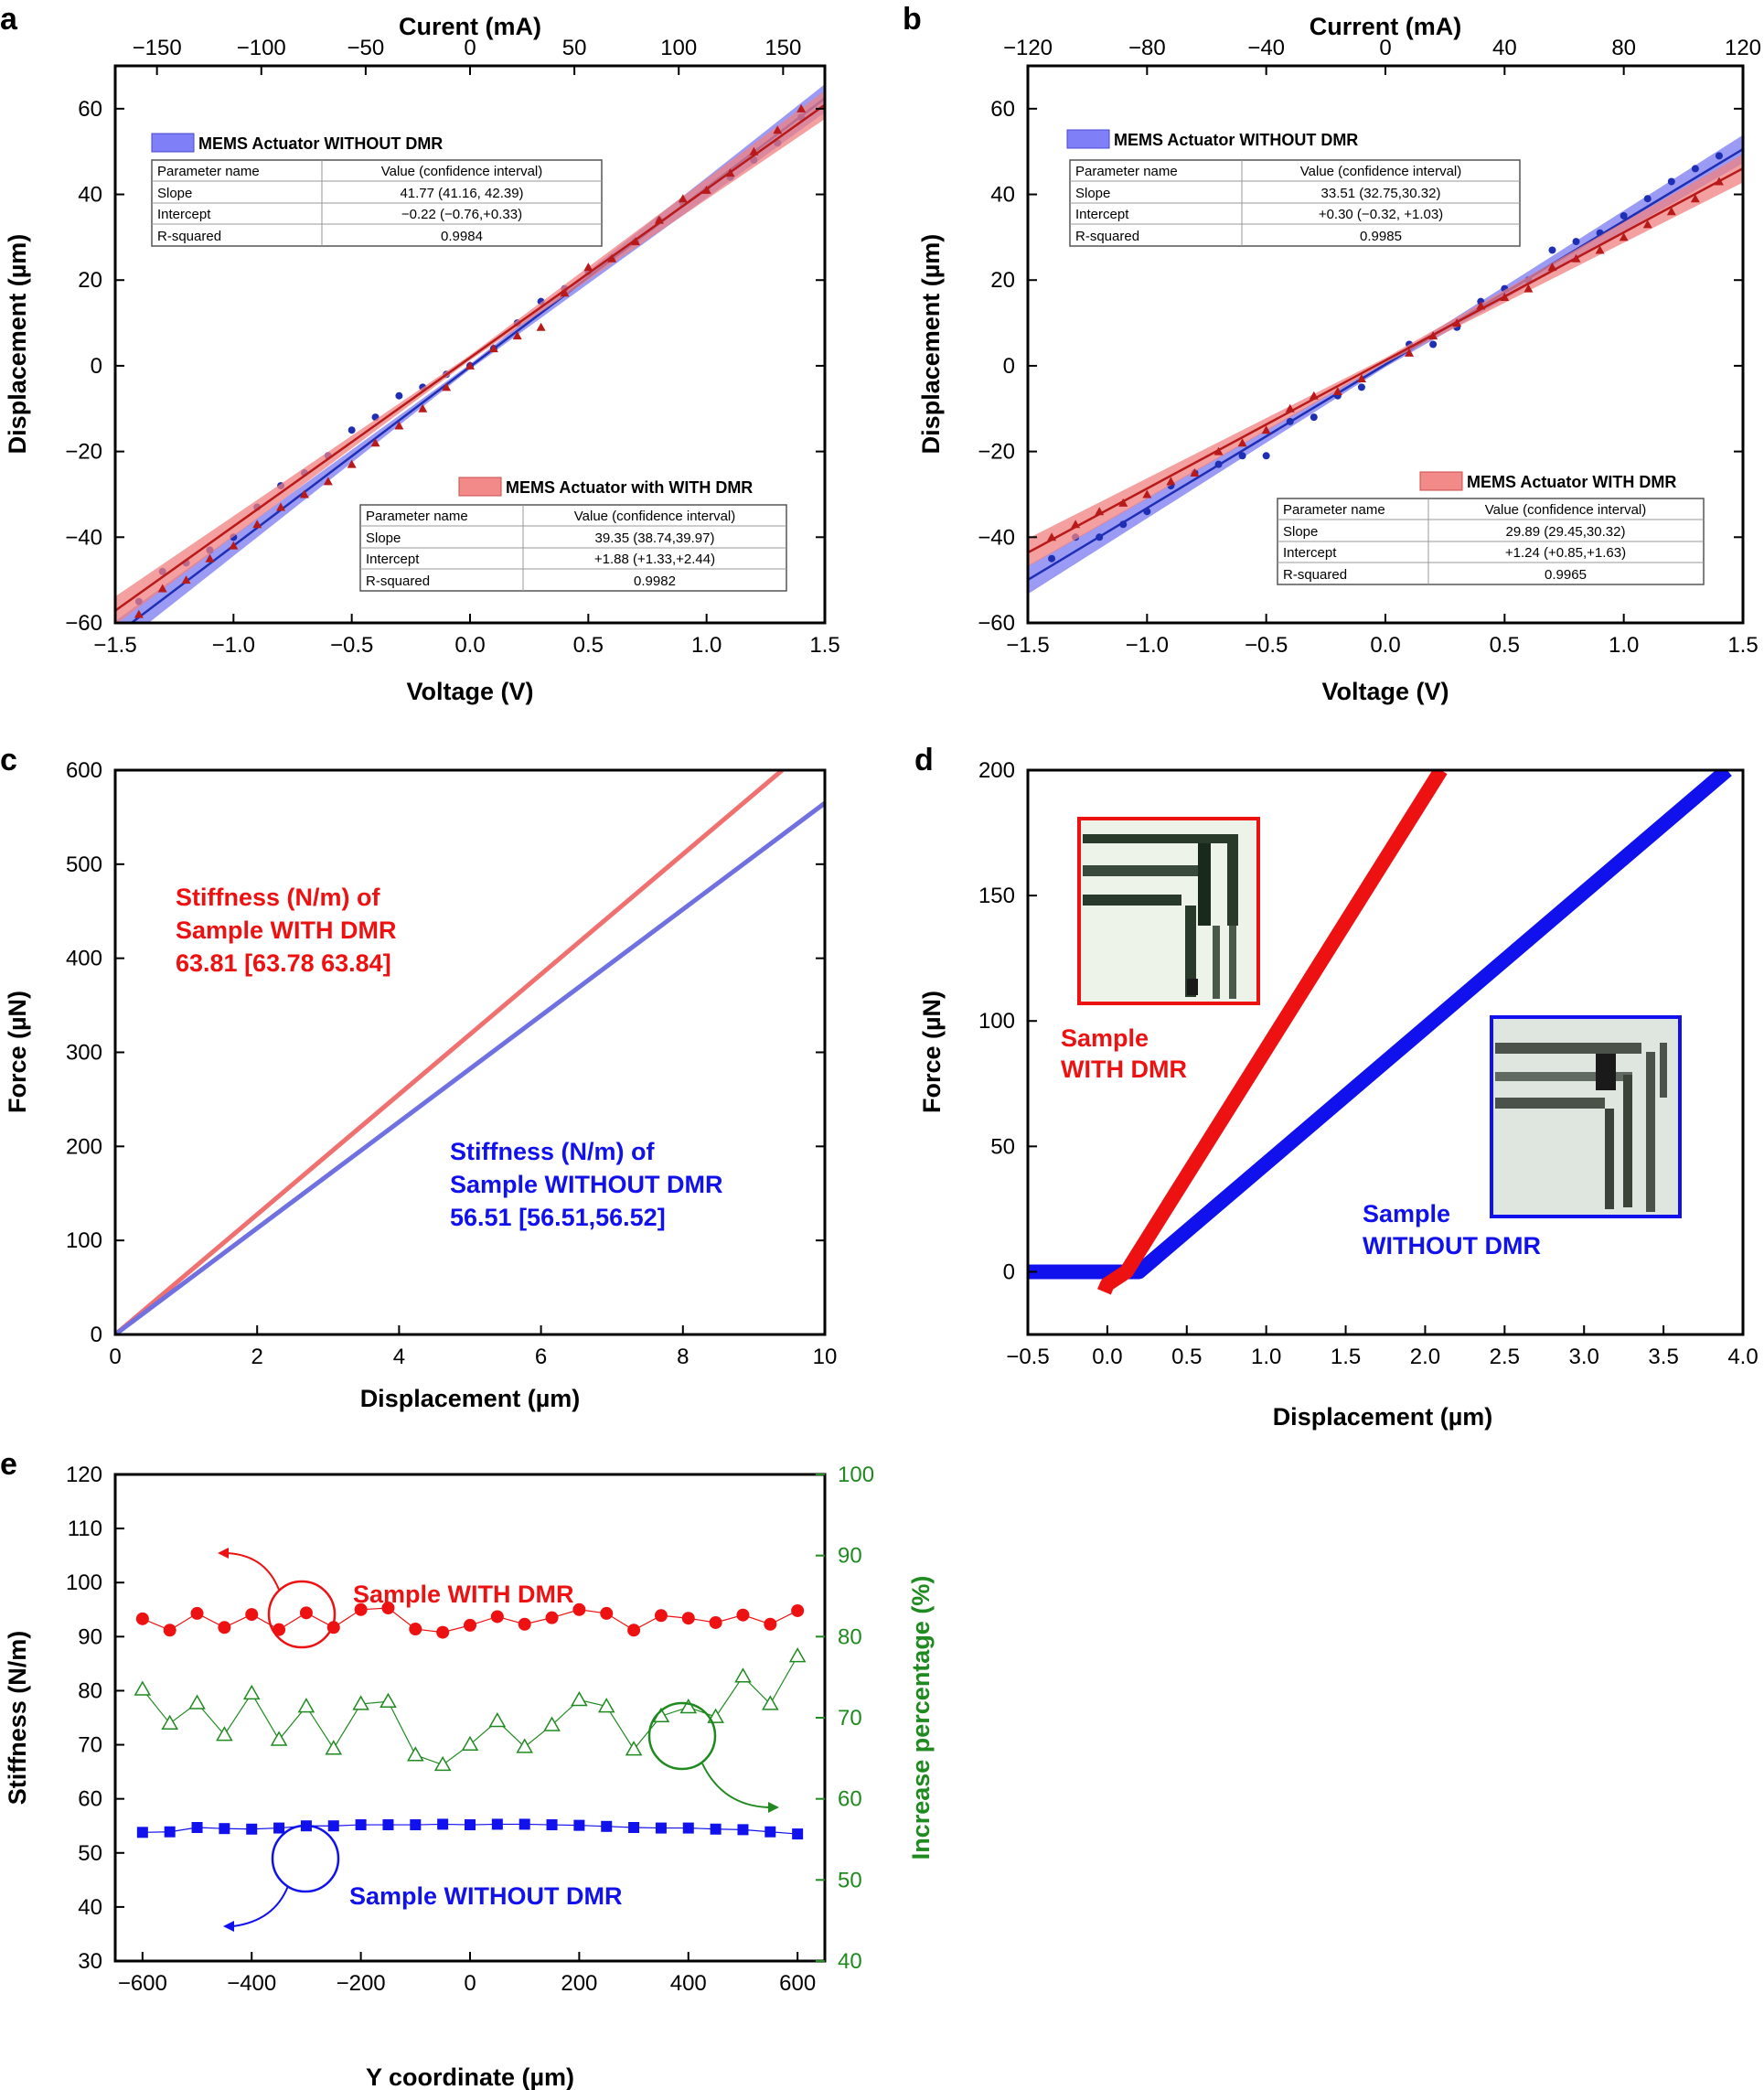 The height and width of the screenshot is (2090, 1764). I want to click on y-tick-label: 500, so click(84, 864).